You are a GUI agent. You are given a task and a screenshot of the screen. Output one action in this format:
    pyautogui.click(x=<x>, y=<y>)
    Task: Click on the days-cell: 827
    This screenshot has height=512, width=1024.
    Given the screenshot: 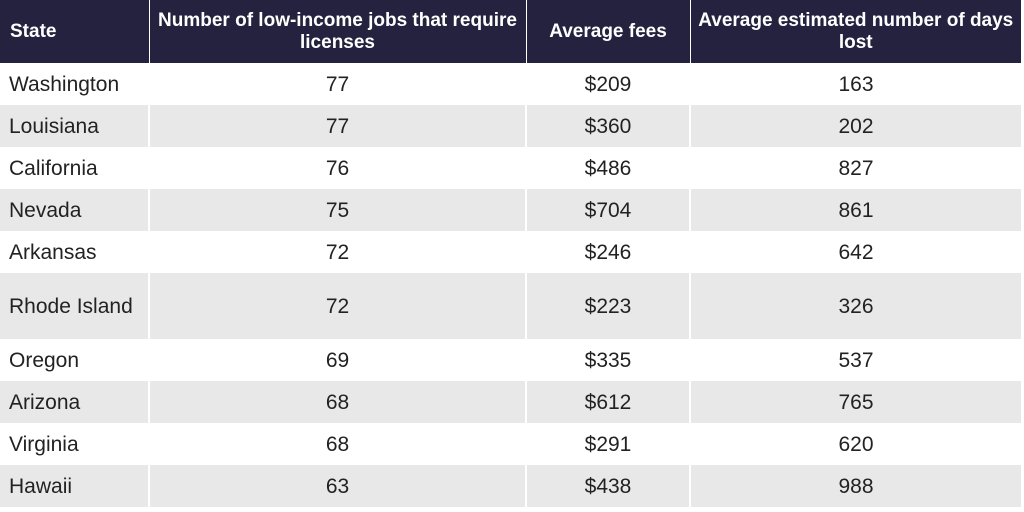 What is the action you would take?
    pyautogui.click(x=855, y=168)
    